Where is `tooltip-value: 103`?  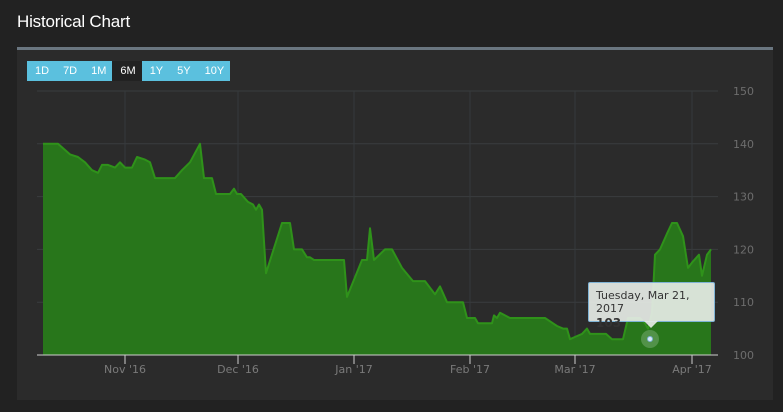 tooltip-value: 103 is located at coordinates (609, 323).